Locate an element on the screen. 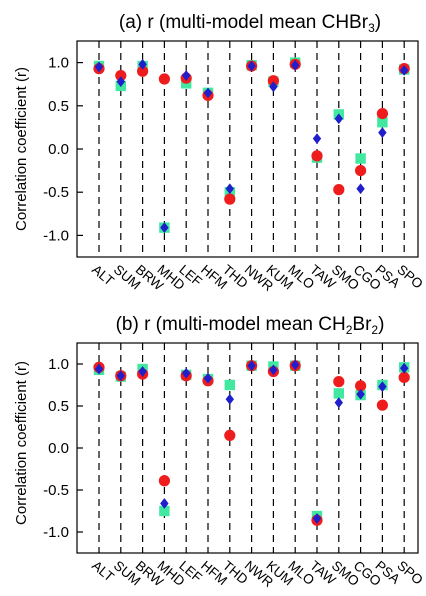 The height and width of the screenshot is (596, 426). square-marker-mhd is located at coordinates (164, 511).